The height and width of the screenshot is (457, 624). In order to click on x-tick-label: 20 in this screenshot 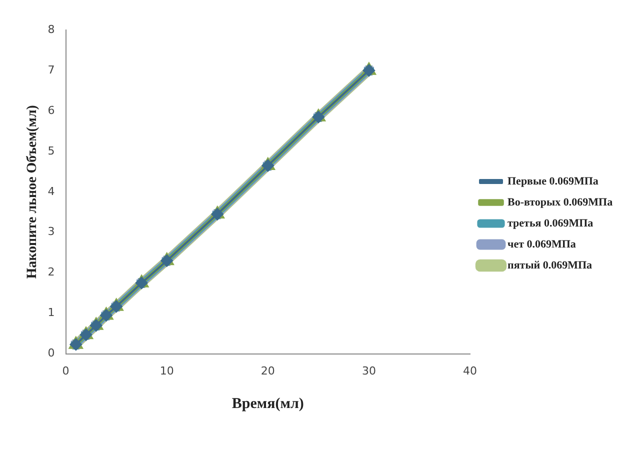, I will do `click(267, 371)`.